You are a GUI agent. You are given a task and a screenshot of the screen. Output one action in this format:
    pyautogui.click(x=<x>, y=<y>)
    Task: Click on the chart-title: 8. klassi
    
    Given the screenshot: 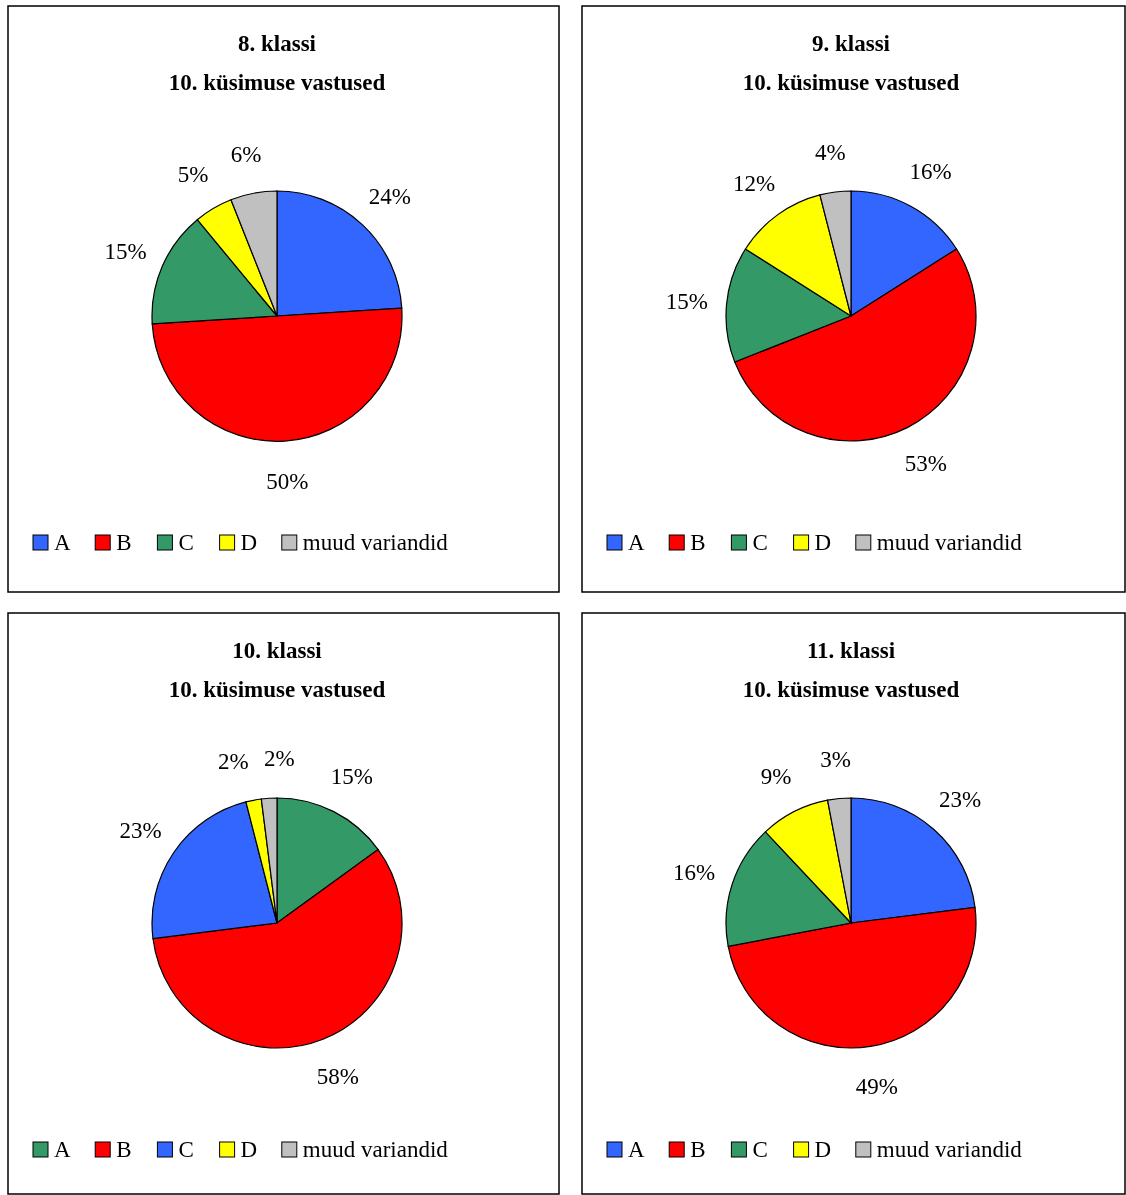 What is the action you would take?
    pyautogui.click(x=277, y=43)
    